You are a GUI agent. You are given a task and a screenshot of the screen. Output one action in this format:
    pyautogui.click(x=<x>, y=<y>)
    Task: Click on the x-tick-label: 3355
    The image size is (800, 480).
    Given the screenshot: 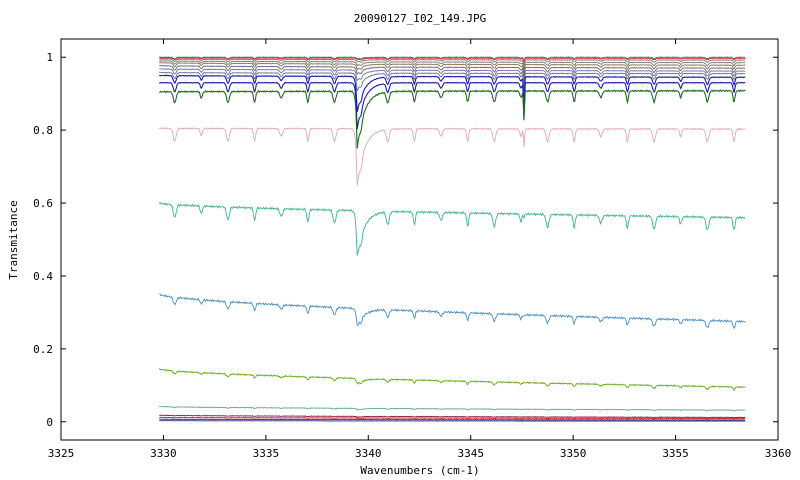 What is the action you would take?
    pyautogui.click(x=675, y=453)
    